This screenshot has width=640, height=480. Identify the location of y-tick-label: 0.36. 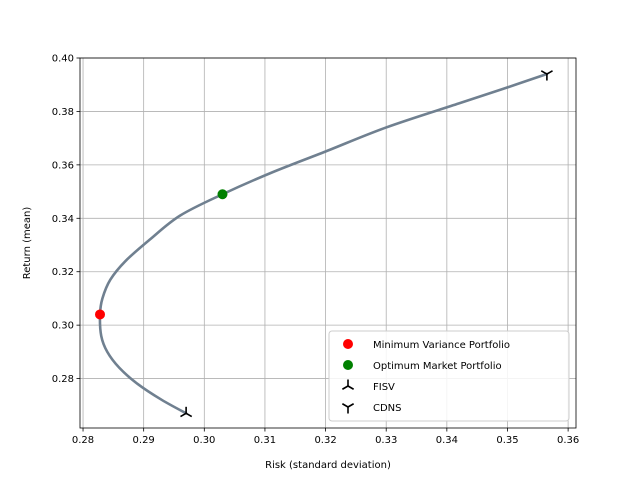
(63, 165).